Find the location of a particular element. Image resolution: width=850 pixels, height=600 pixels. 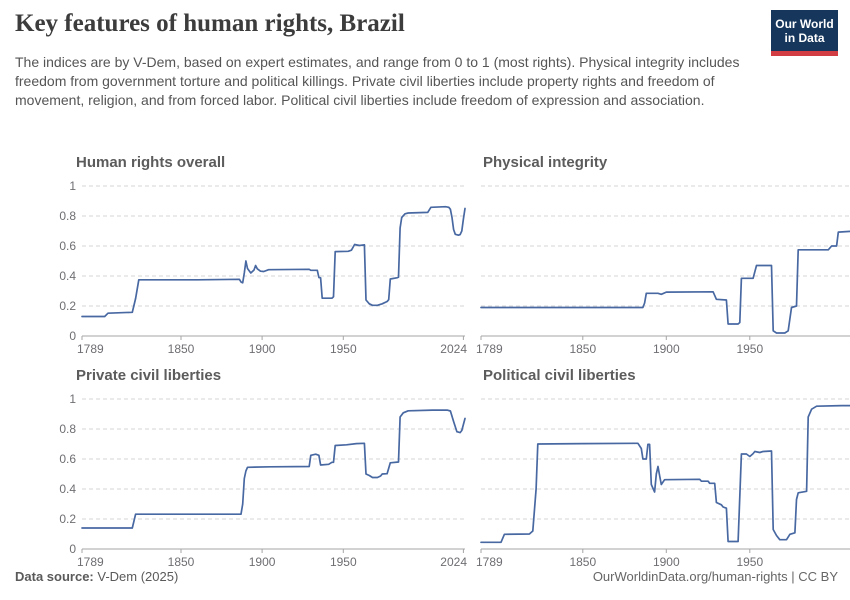

credit-line: OurWorldinData.org/human-rights | CC BY is located at coordinates (715, 576).